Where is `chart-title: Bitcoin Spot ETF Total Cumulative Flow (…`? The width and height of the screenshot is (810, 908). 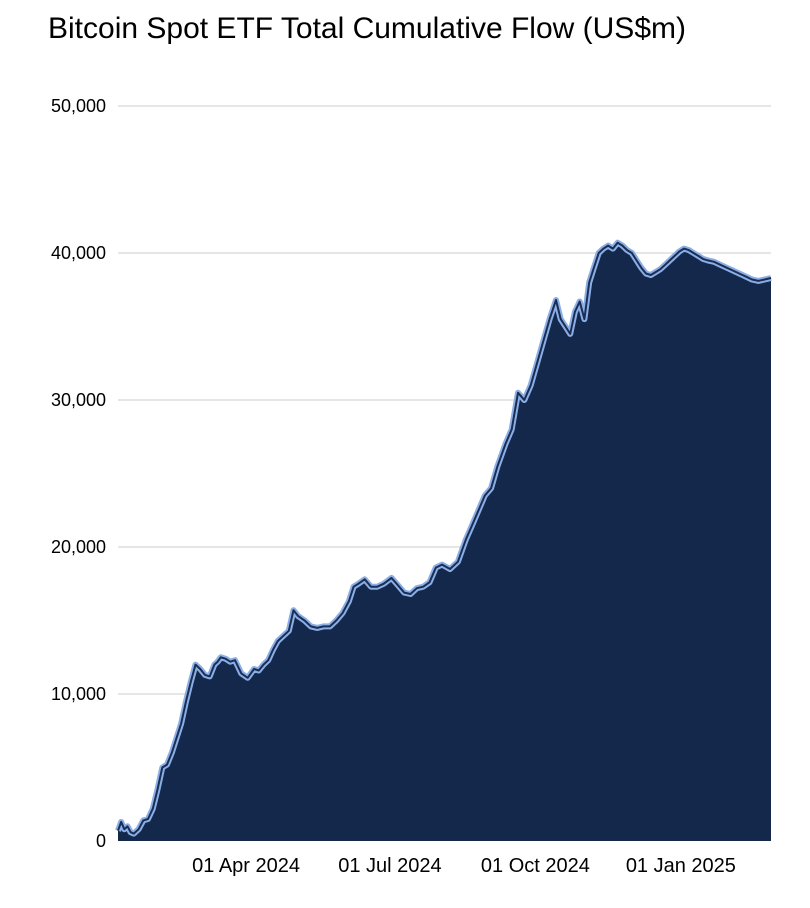 chart-title: Bitcoin Spot ETF Total Cumulative Flow (… is located at coordinates (367, 28).